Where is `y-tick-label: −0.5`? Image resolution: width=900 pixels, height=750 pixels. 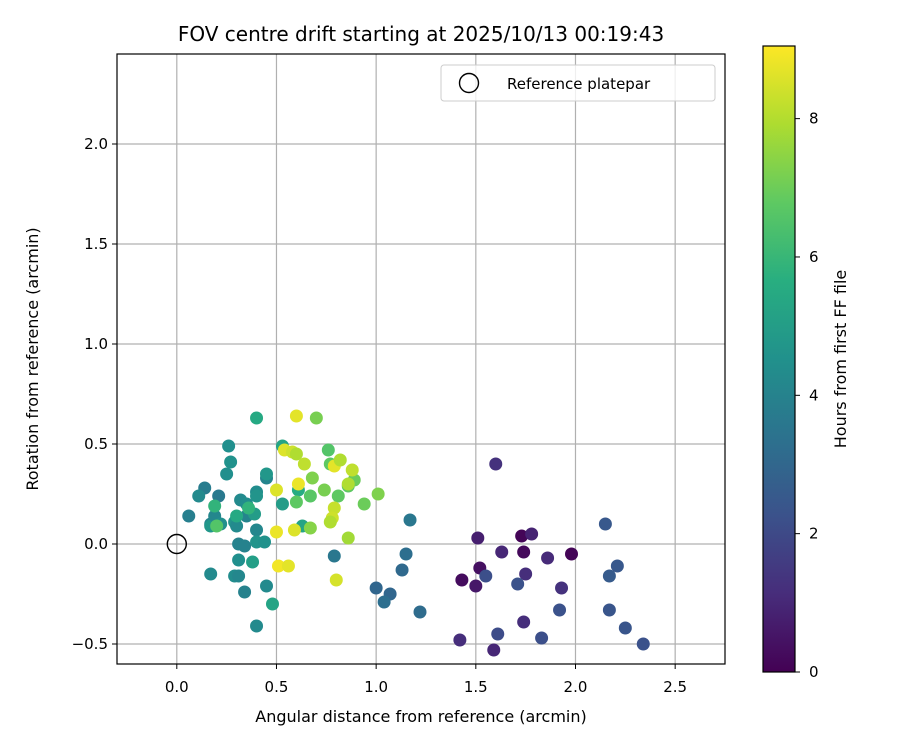 y-tick-label: −0.5 is located at coordinates (90, 644).